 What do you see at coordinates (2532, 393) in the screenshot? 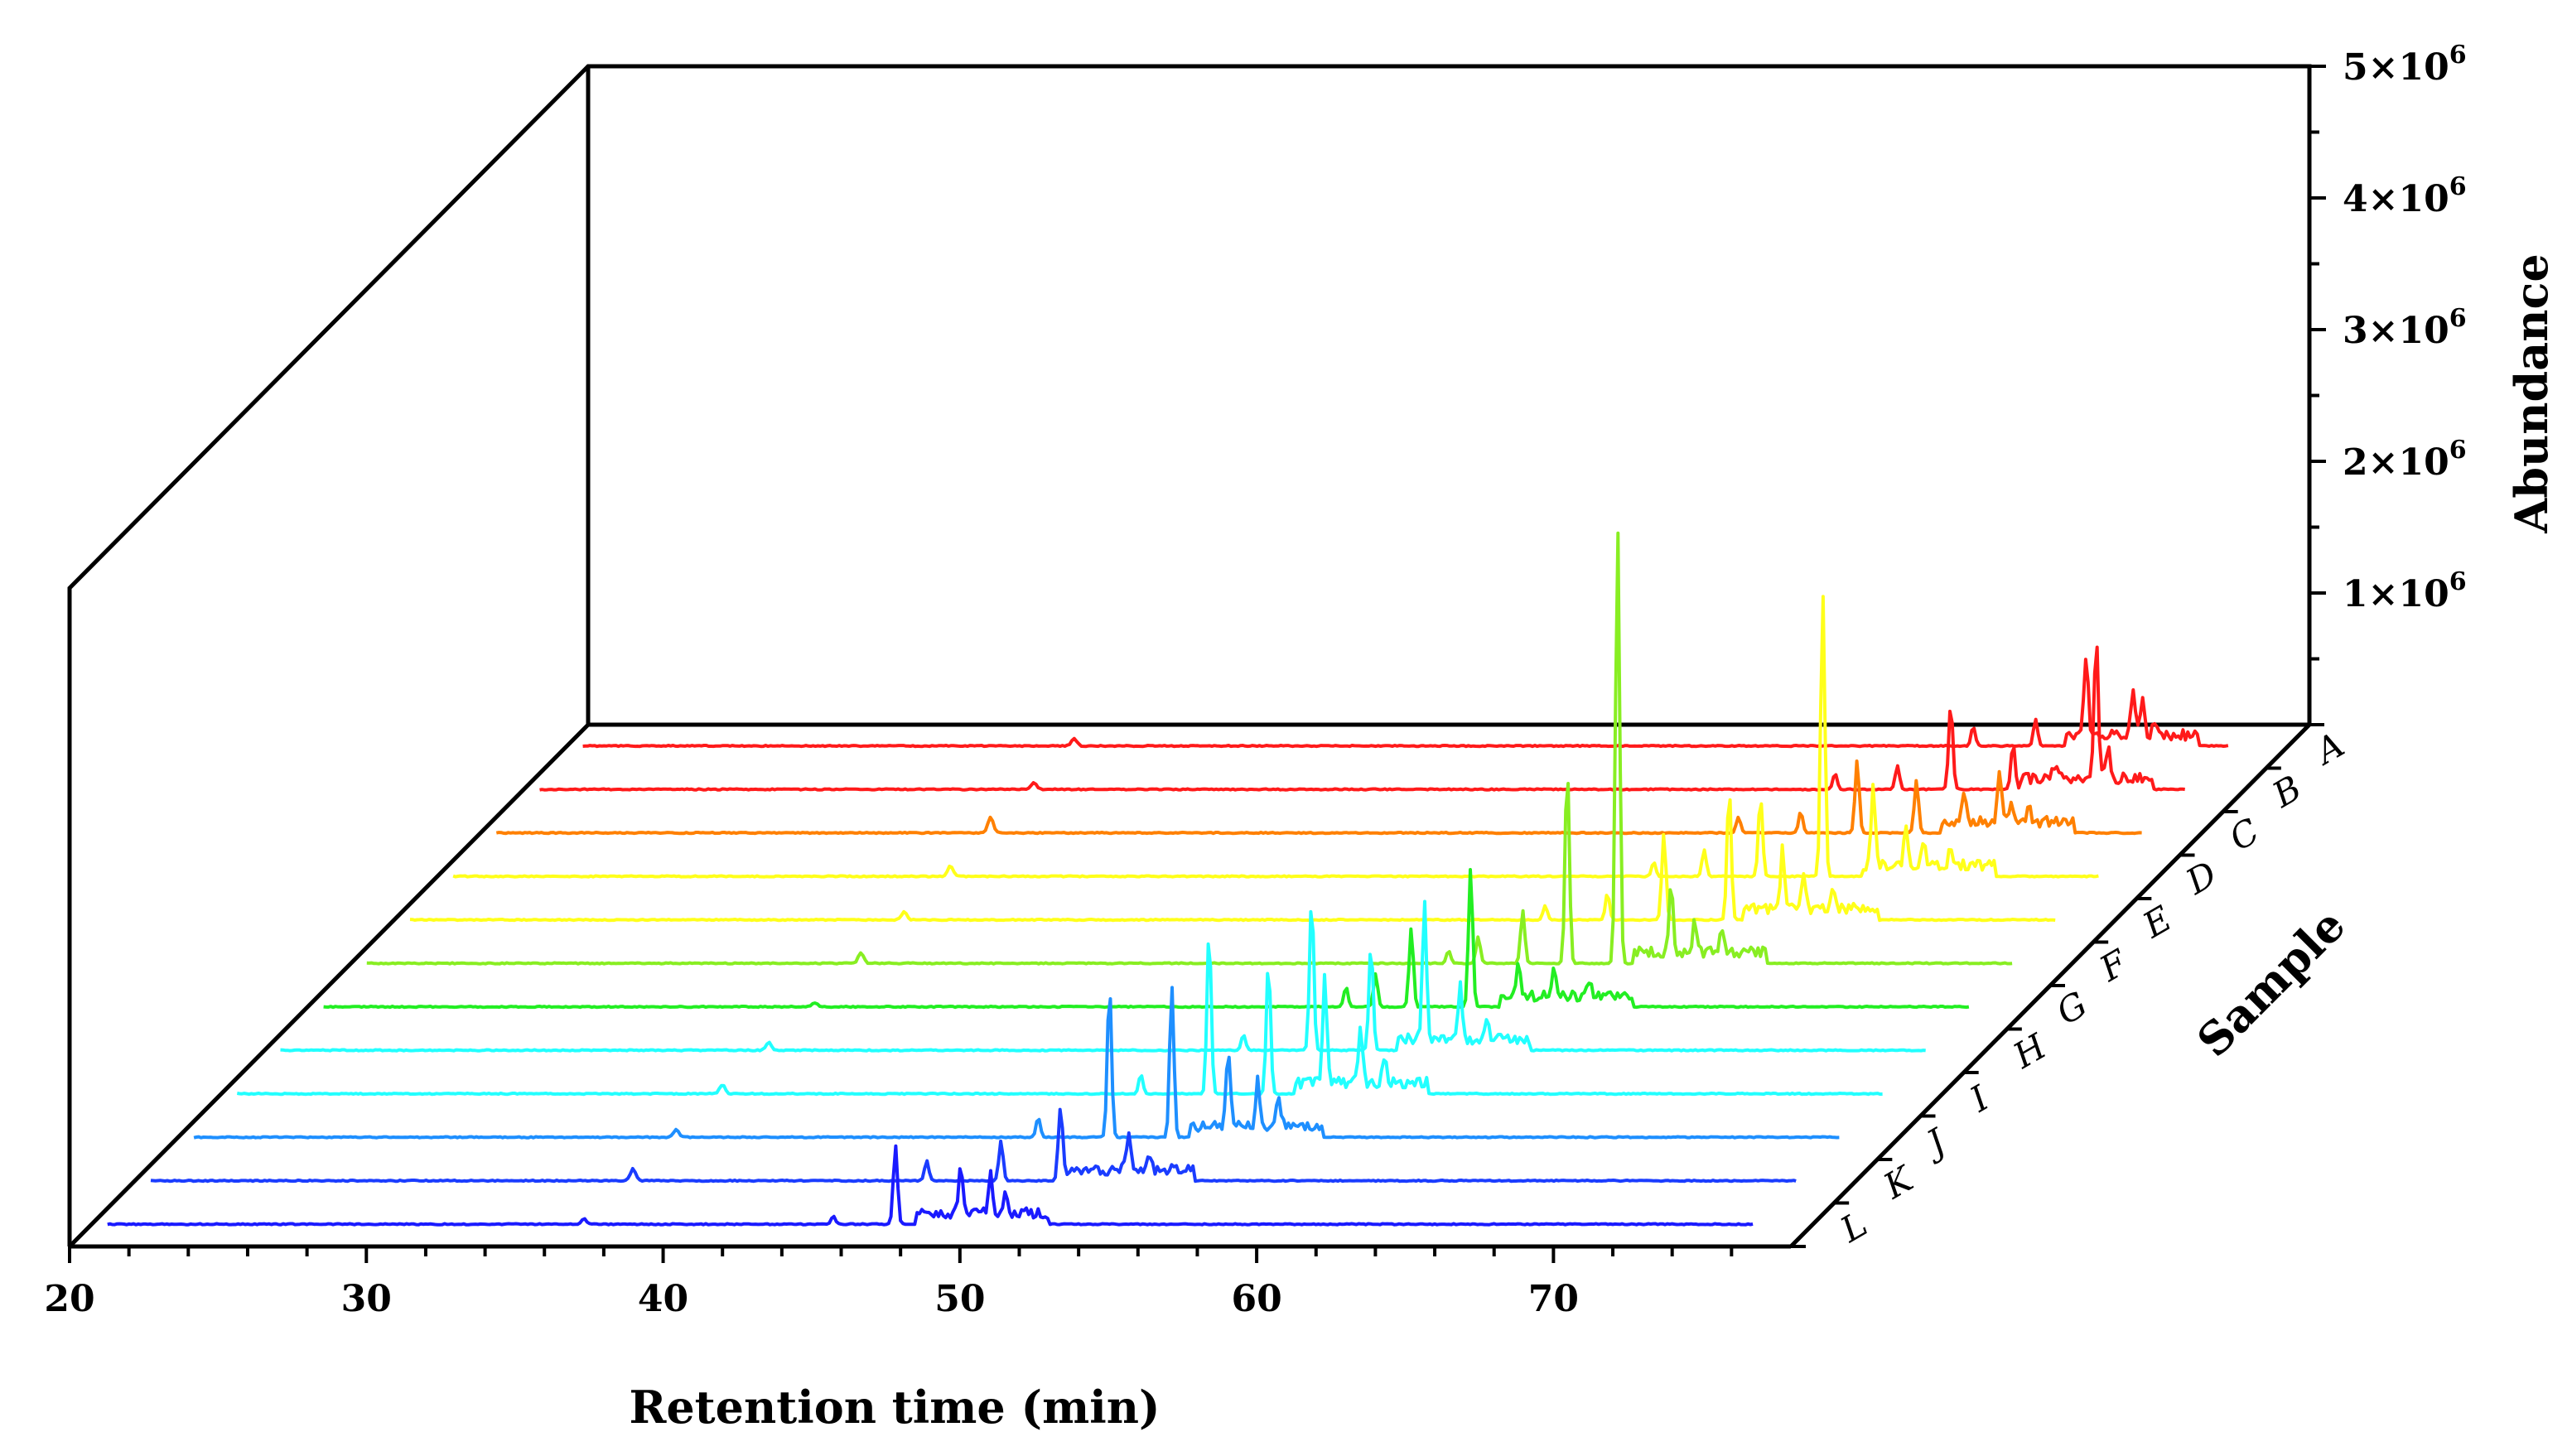
I see `y-axis-title: Abundance` at bounding box center [2532, 393].